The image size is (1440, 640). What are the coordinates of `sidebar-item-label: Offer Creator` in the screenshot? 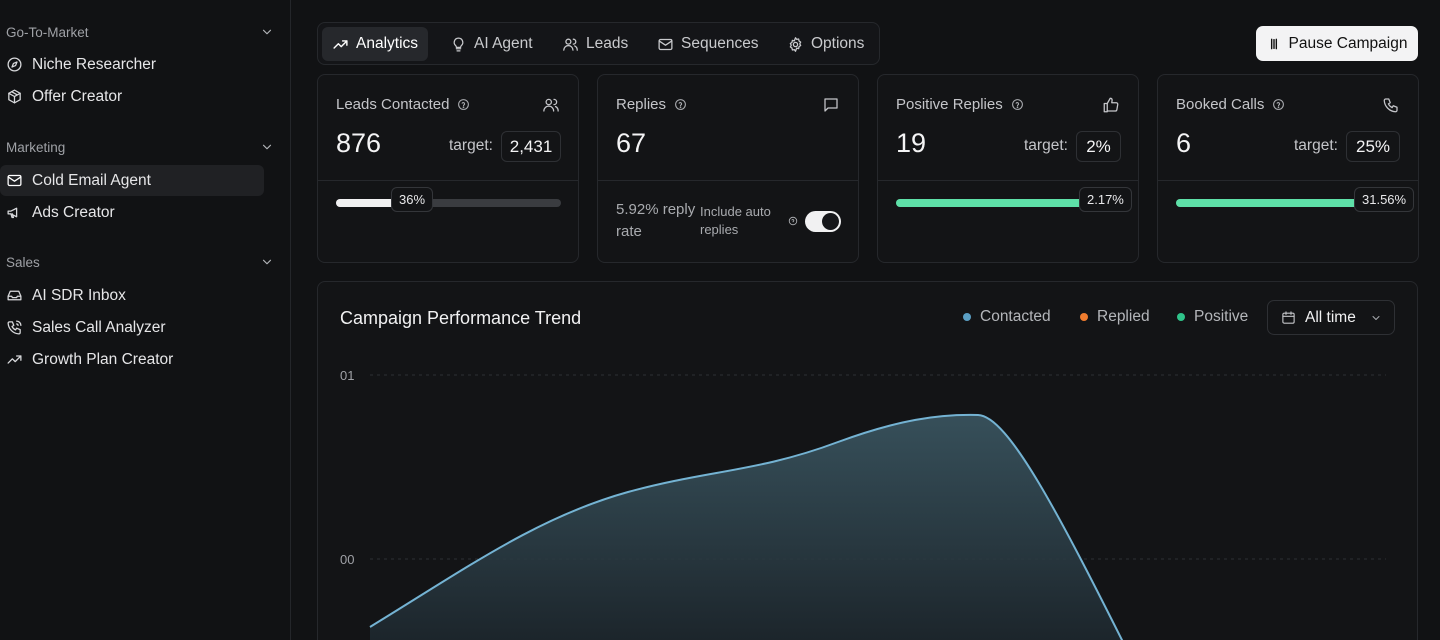 It's located at (77, 96).